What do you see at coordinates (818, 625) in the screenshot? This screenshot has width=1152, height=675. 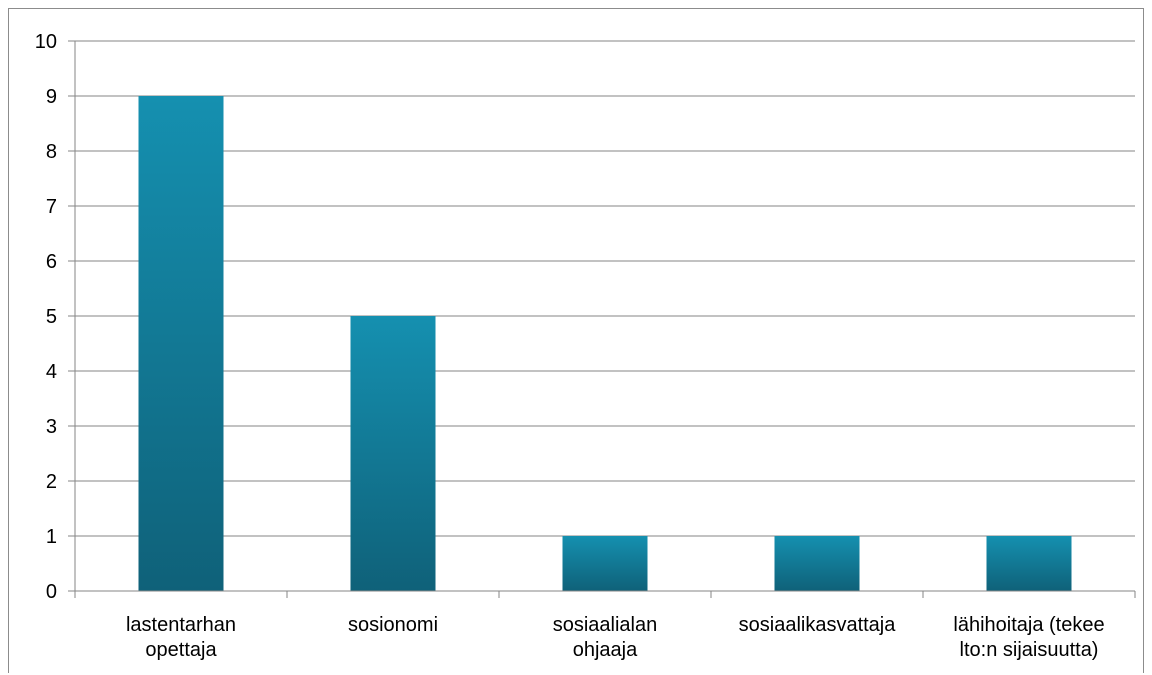 I see `x-tick-label: sosiaalikasvattaja` at bounding box center [818, 625].